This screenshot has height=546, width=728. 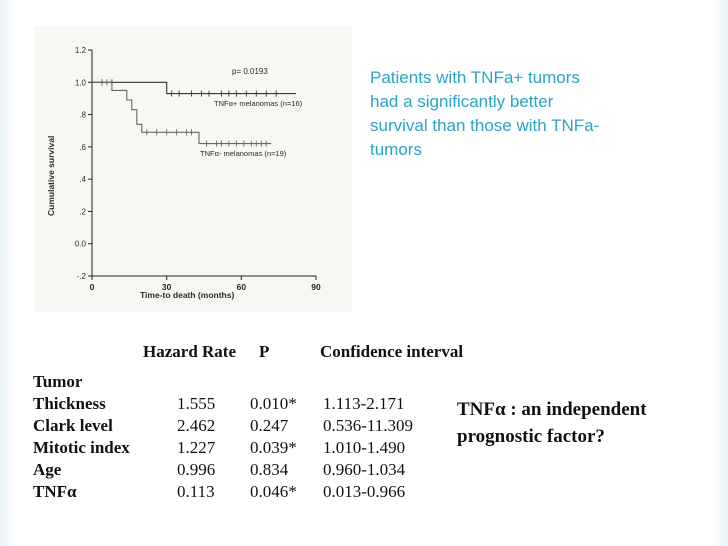 What do you see at coordinates (69, 403) in the screenshot?
I see `row-label: Thickness` at bounding box center [69, 403].